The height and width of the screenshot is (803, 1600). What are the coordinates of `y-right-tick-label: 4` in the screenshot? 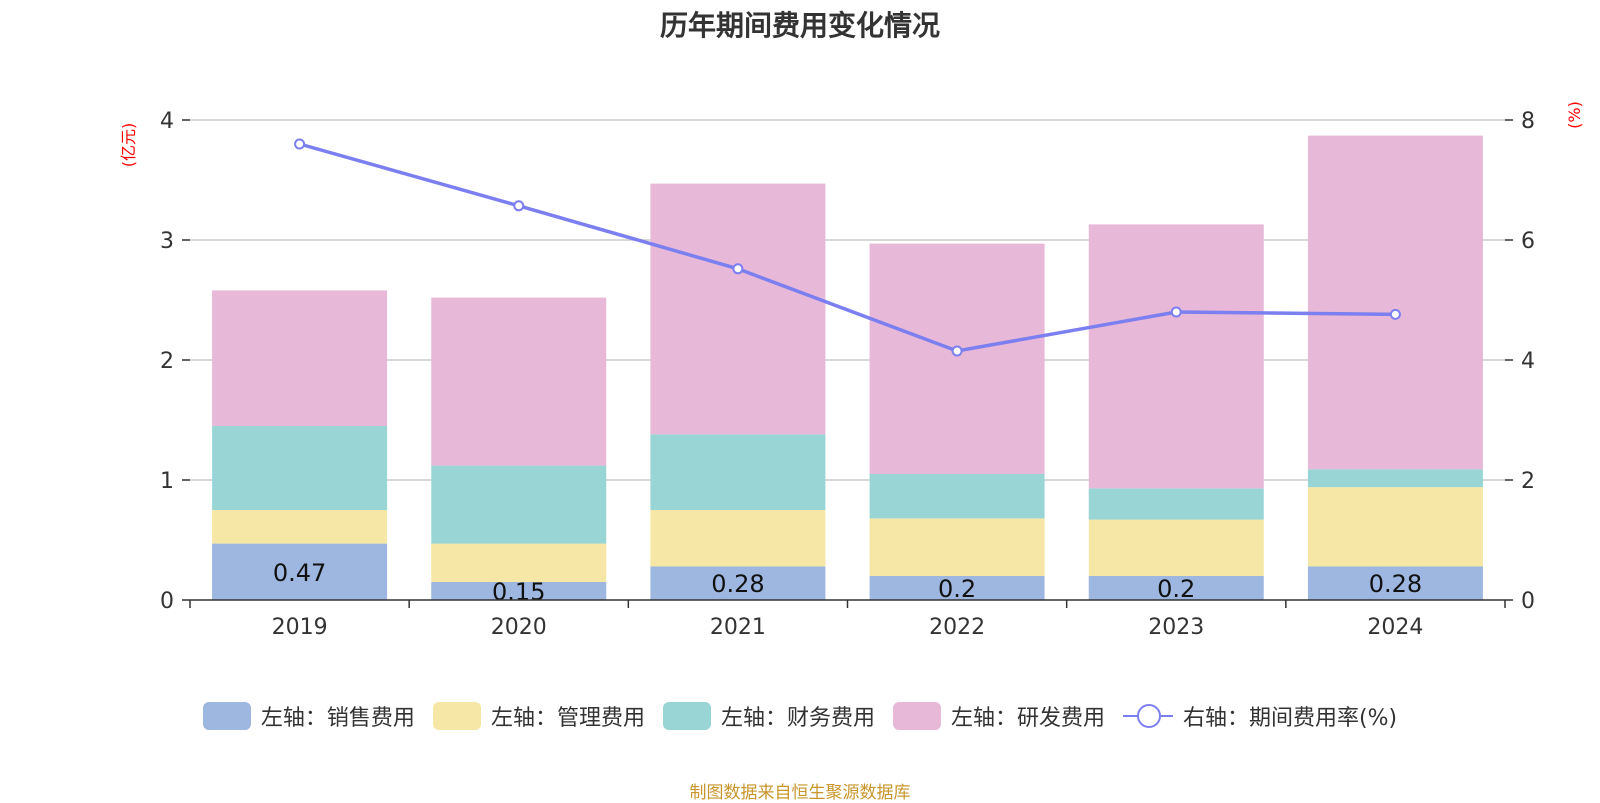 It's located at (1528, 361).